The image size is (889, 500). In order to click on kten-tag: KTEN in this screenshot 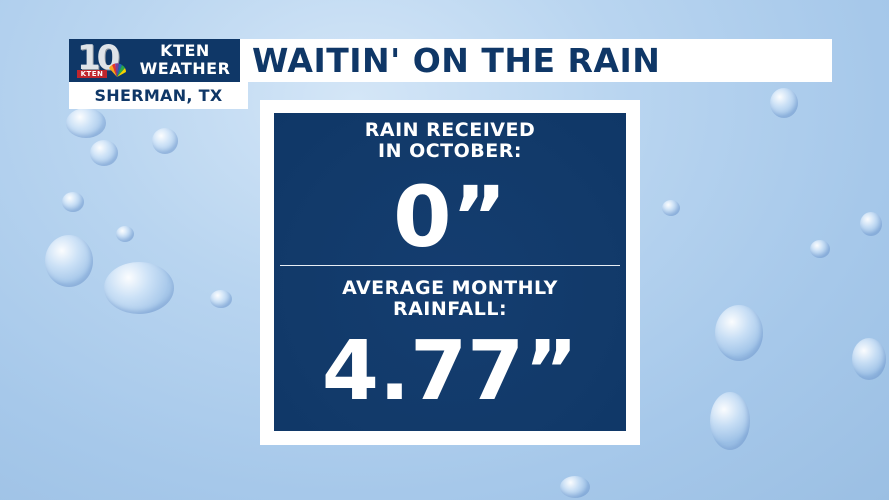, I will do `click(92, 74)`.